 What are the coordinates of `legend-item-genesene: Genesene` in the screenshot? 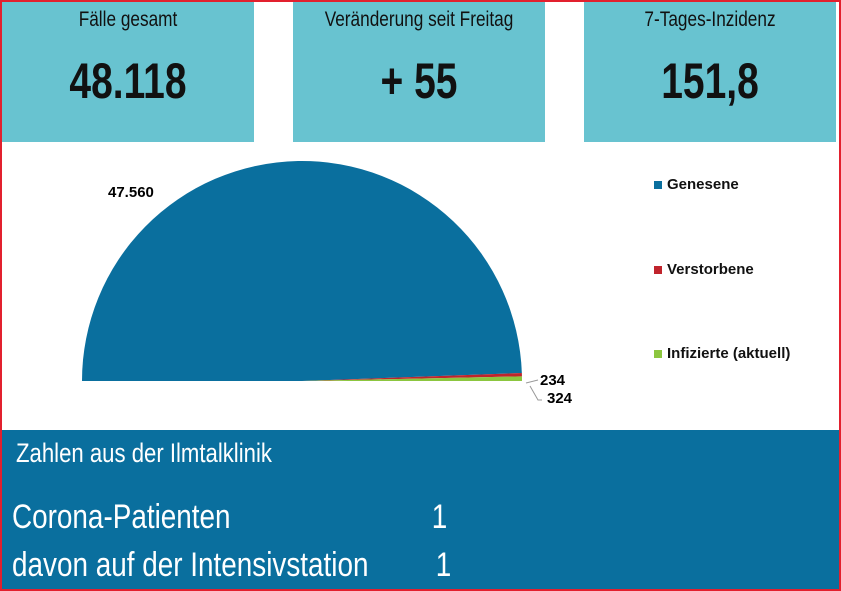 It's located at (696, 184).